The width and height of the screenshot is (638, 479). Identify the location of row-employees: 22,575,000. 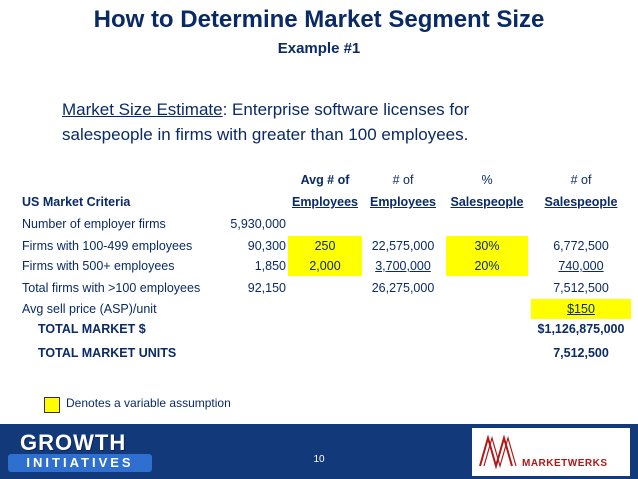
(403, 246).